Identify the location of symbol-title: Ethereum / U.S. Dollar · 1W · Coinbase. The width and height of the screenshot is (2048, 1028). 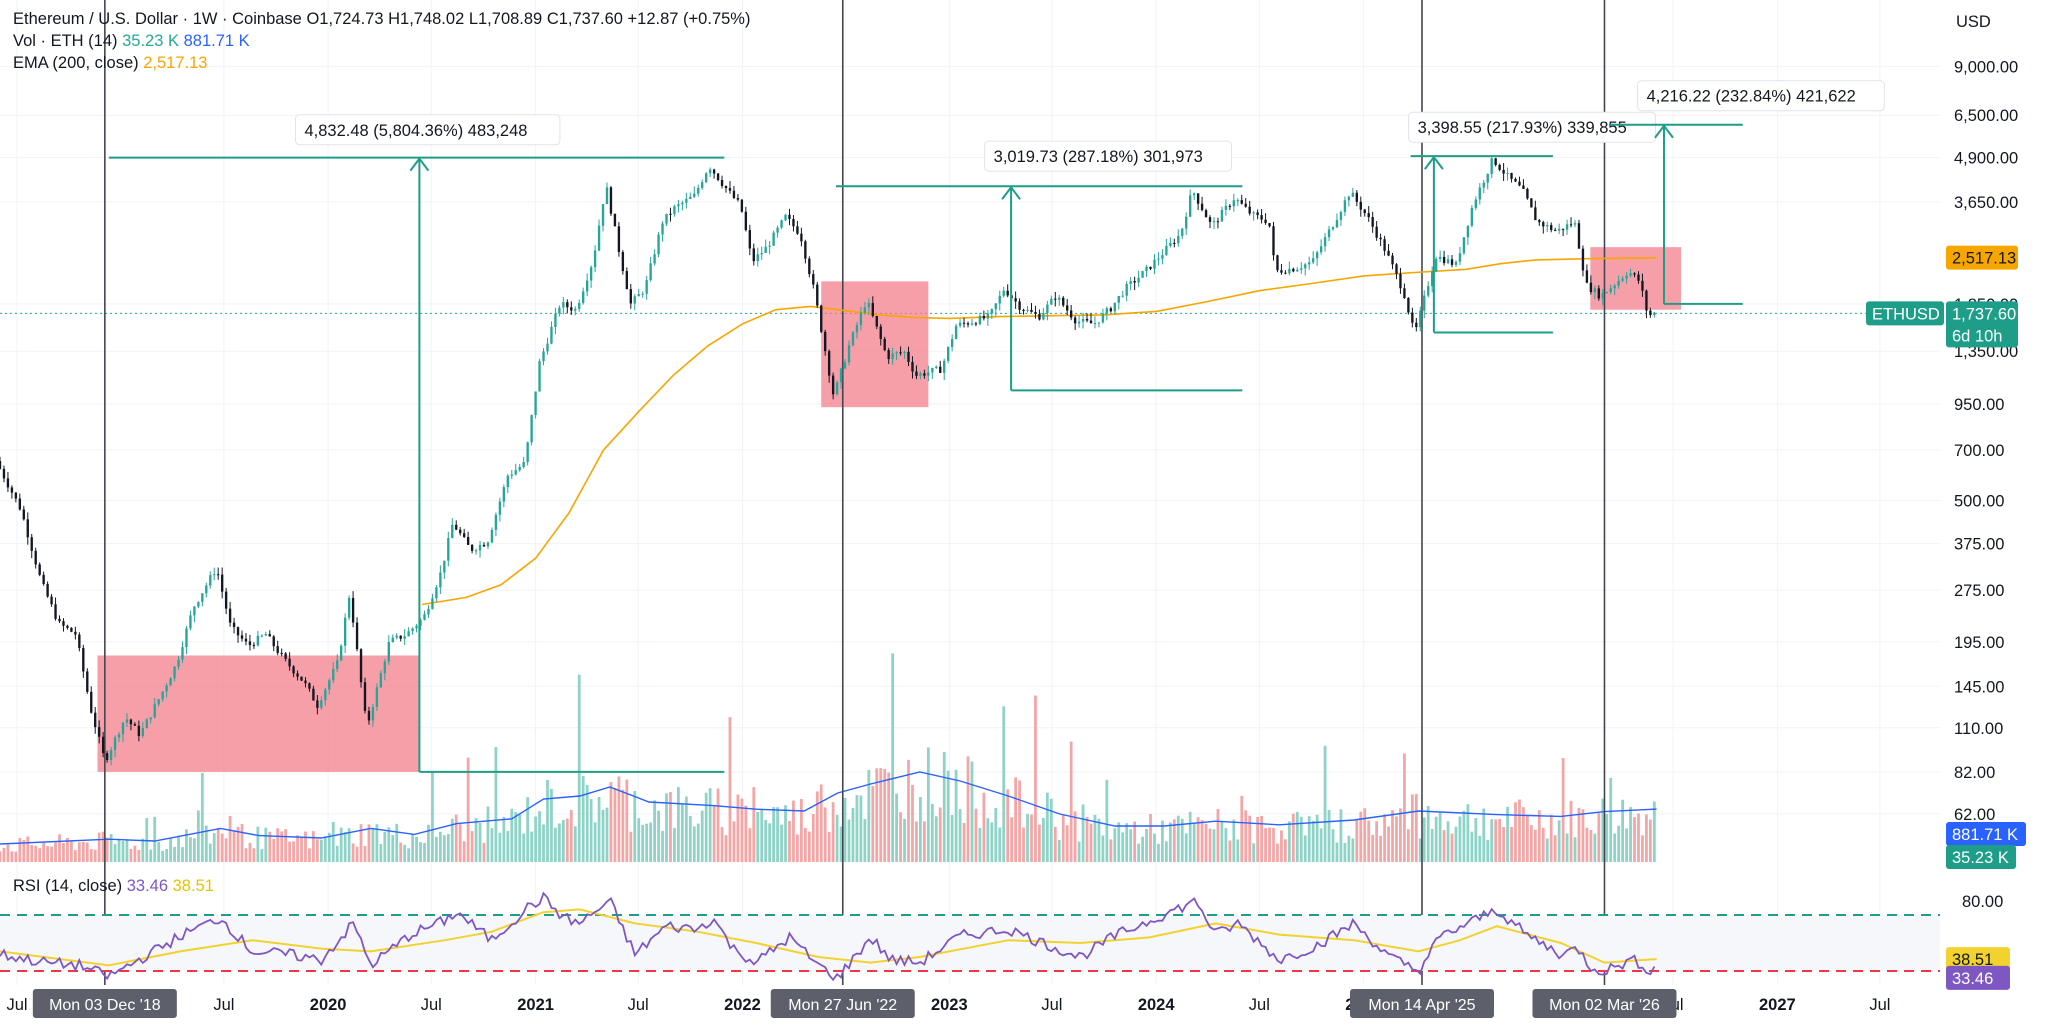
(157, 19).